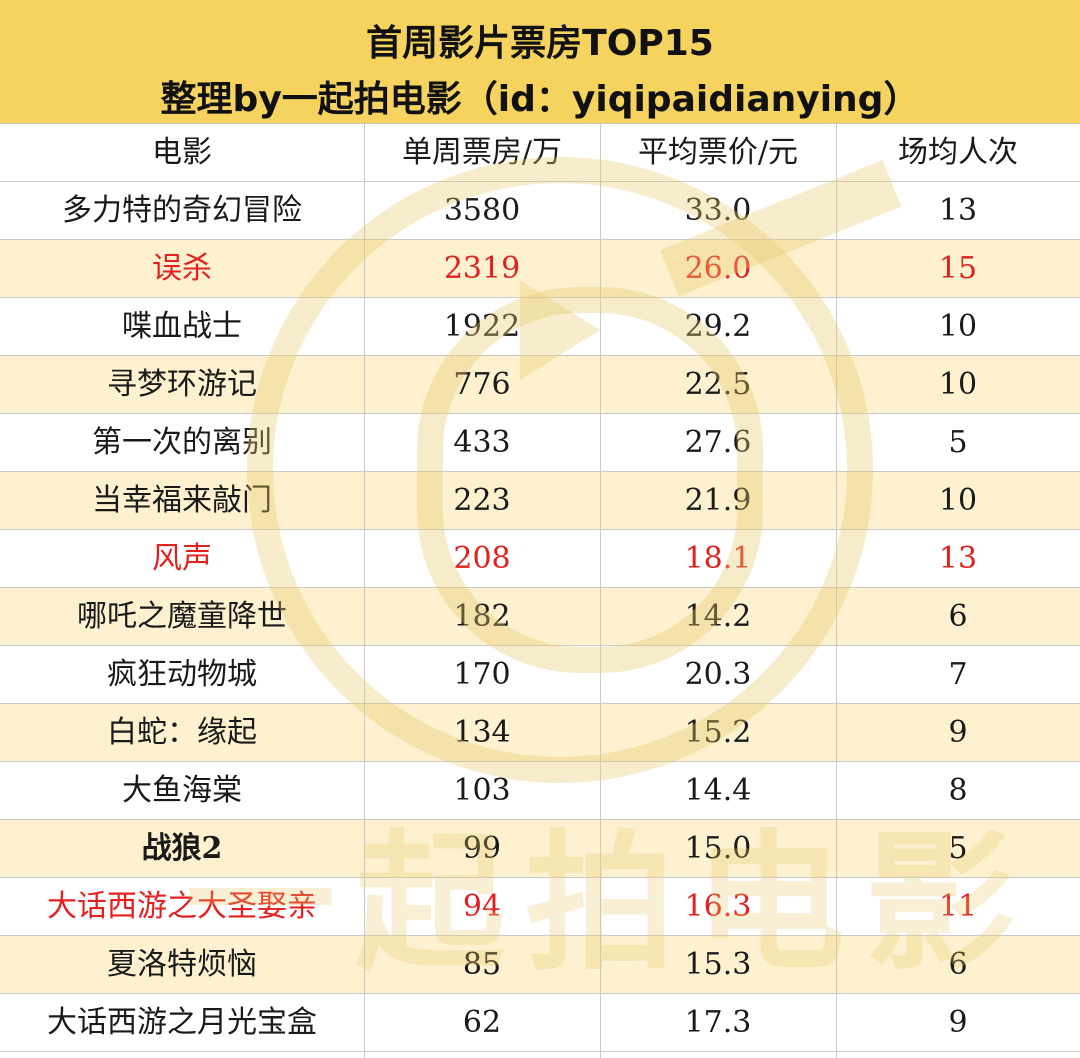  What do you see at coordinates (958, 790) in the screenshot?
I see `table-cell: 8` at bounding box center [958, 790].